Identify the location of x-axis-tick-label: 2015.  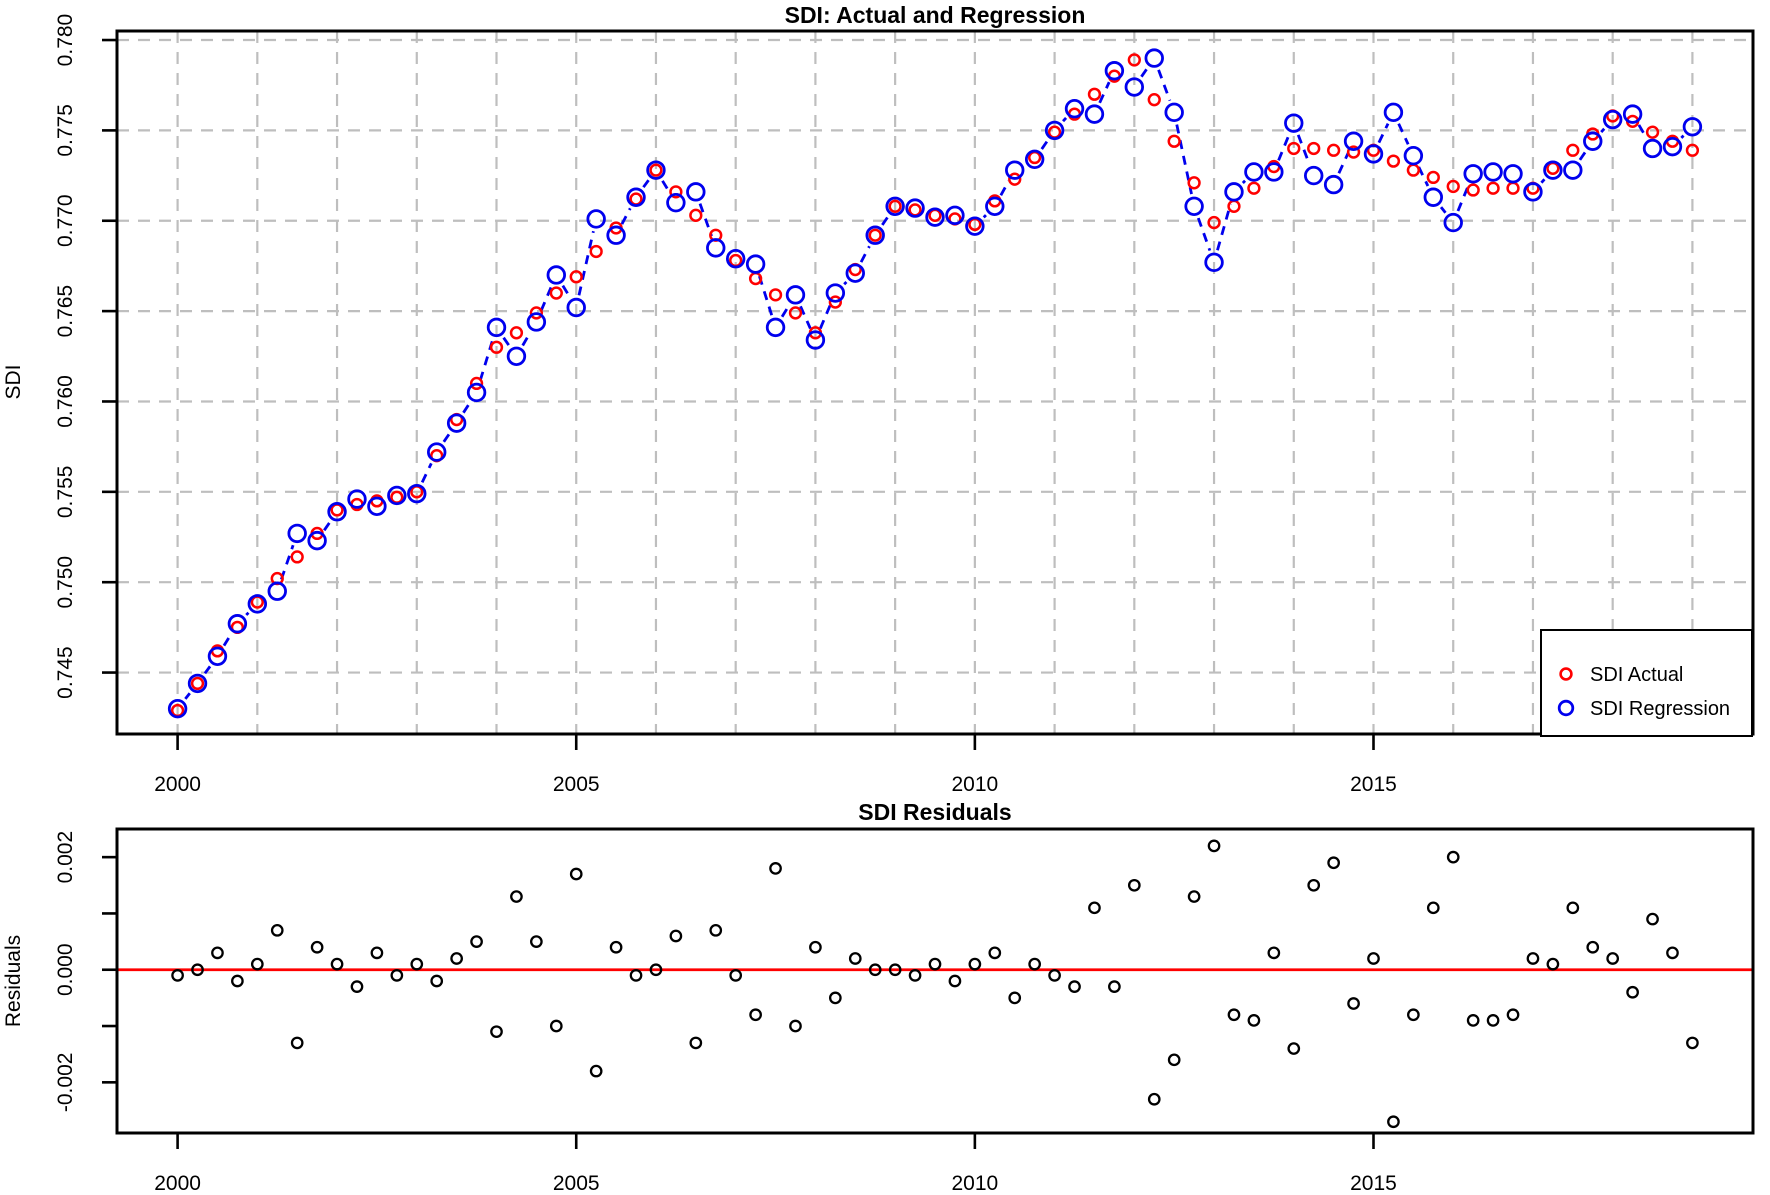
(1373, 1183).